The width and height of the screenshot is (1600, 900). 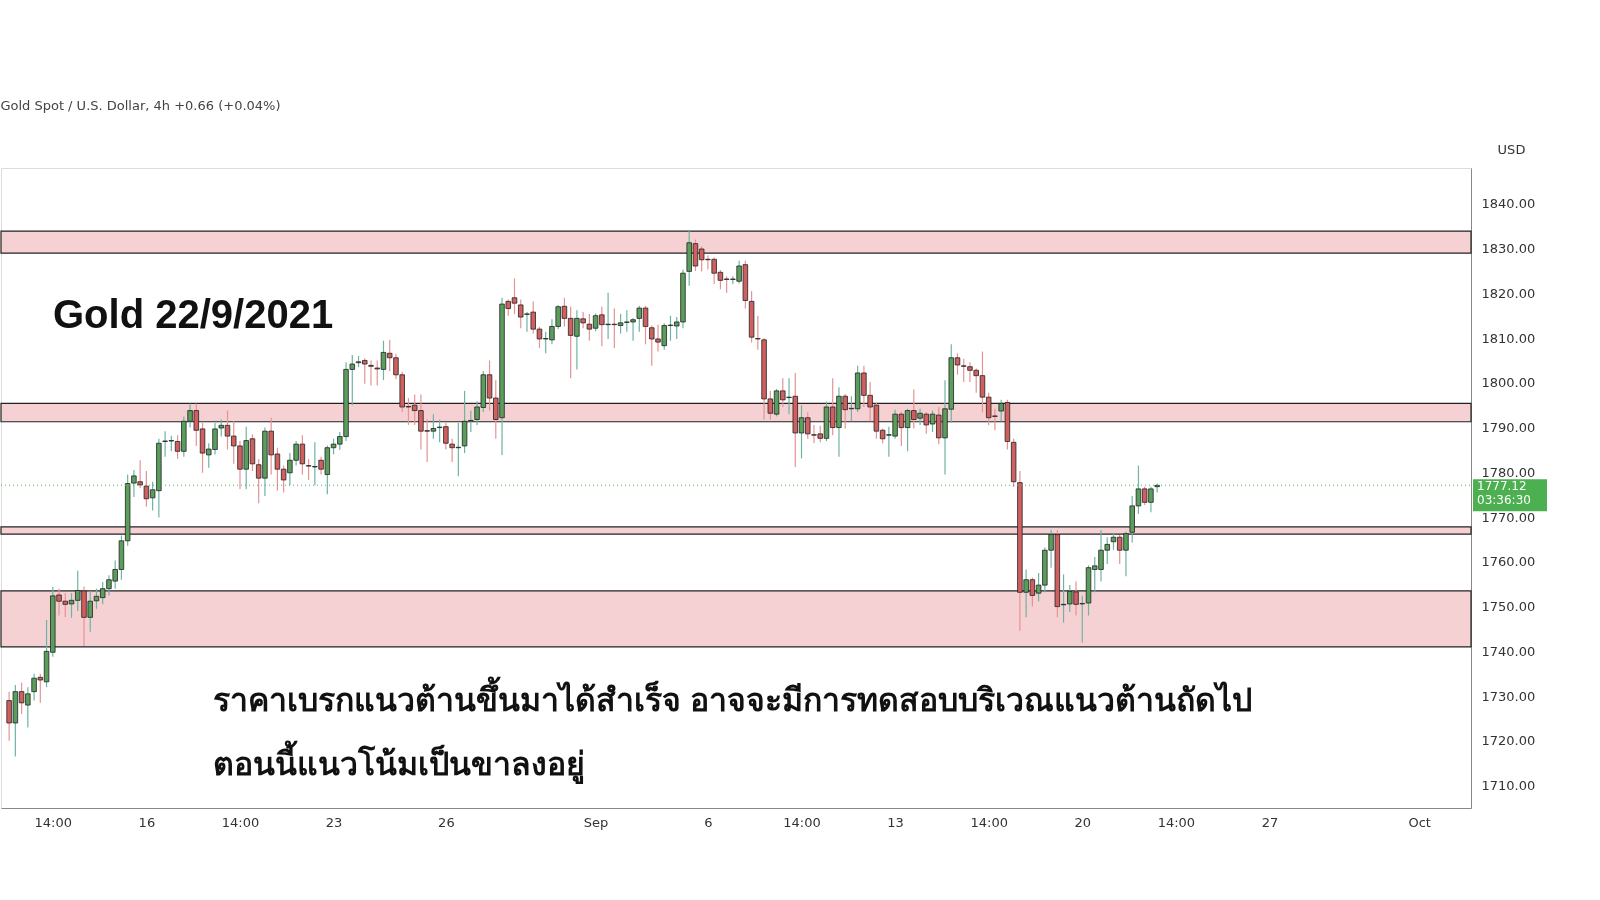 What do you see at coordinates (1508, 338) in the screenshot?
I see `y-tick-label: 1810.00` at bounding box center [1508, 338].